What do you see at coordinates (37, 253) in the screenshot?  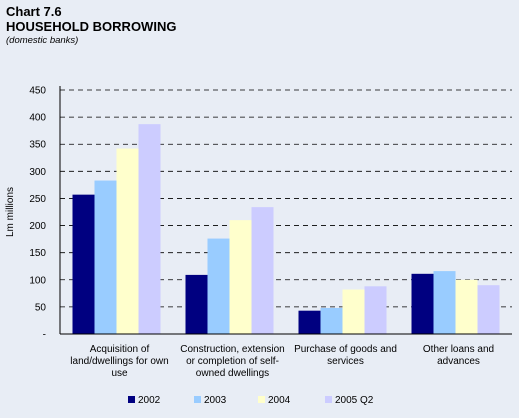 I see `y-tick-label: 150` at bounding box center [37, 253].